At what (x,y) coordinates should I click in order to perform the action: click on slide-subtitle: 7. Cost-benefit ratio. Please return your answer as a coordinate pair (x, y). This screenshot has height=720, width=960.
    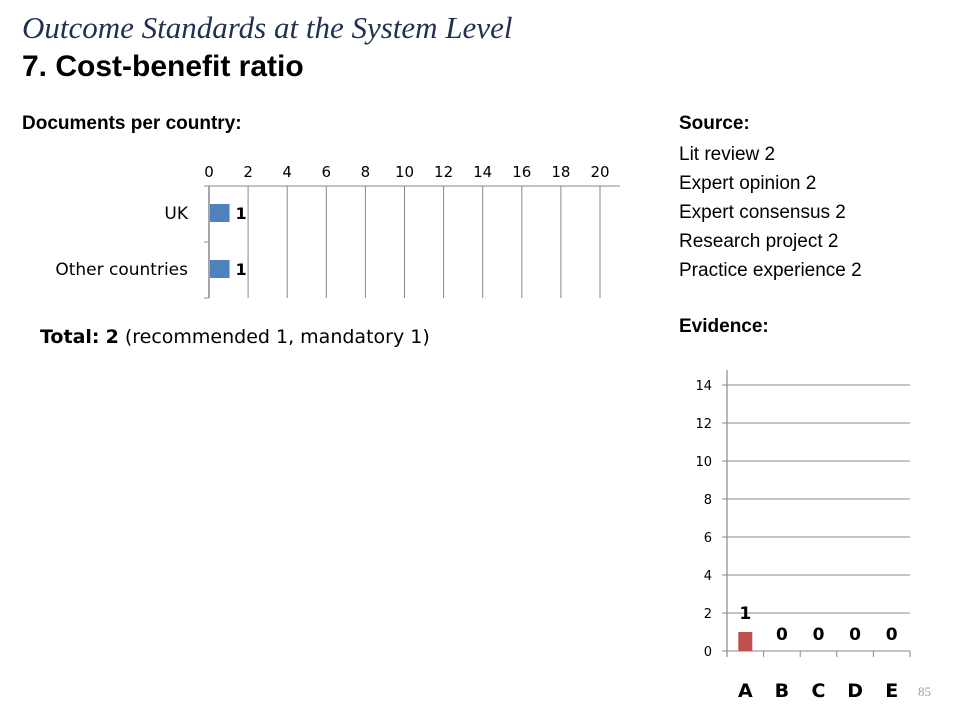
    Looking at the image, I should click on (163, 66).